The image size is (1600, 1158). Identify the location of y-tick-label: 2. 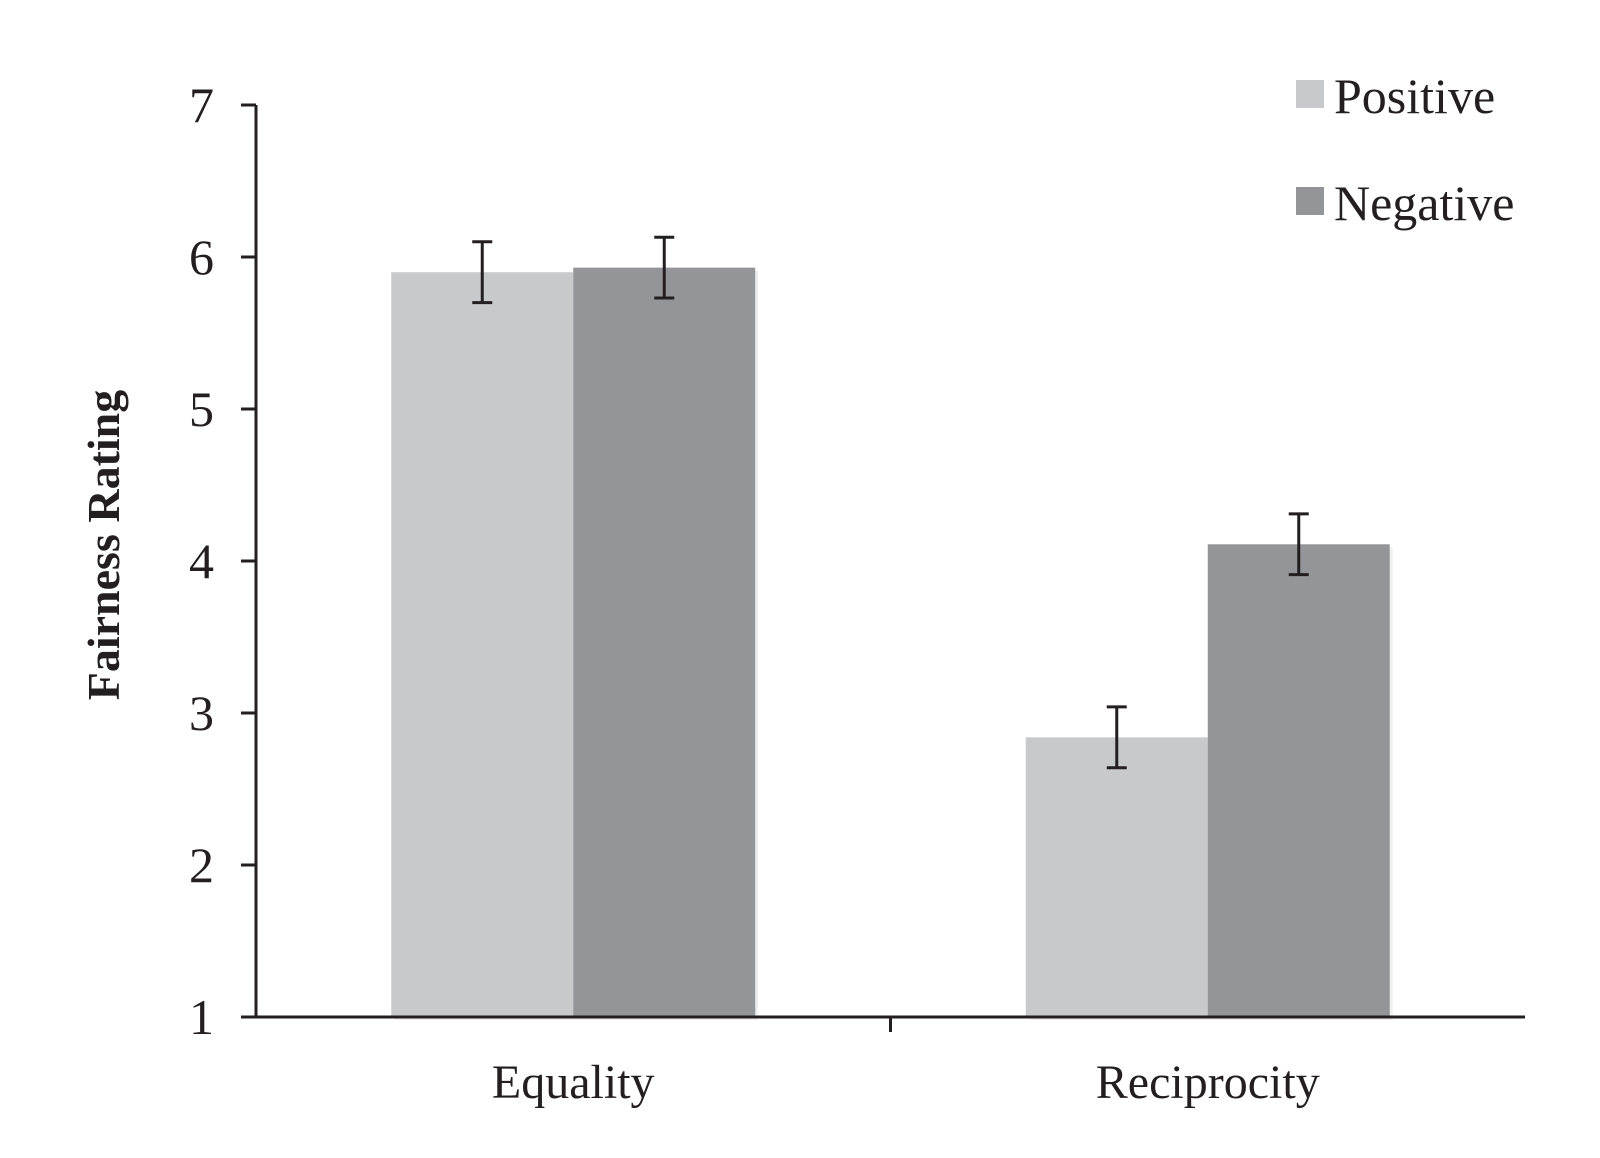
(201, 865).